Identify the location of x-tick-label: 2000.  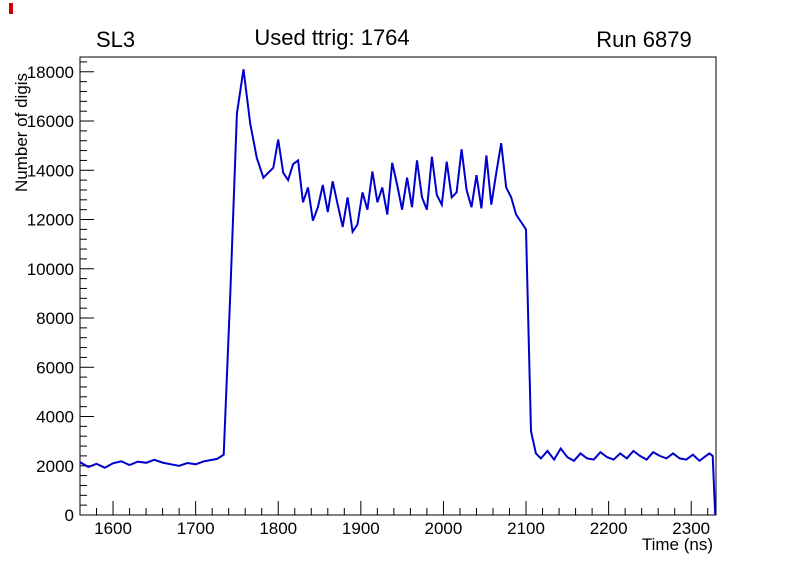
(444, 528).